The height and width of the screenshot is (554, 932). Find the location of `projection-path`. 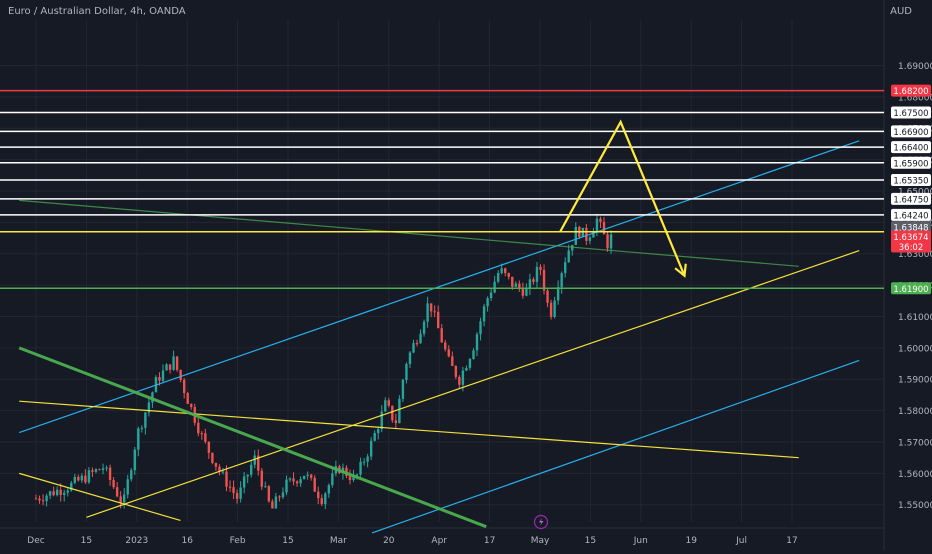

projection-path is located at coordinates (622, 198).